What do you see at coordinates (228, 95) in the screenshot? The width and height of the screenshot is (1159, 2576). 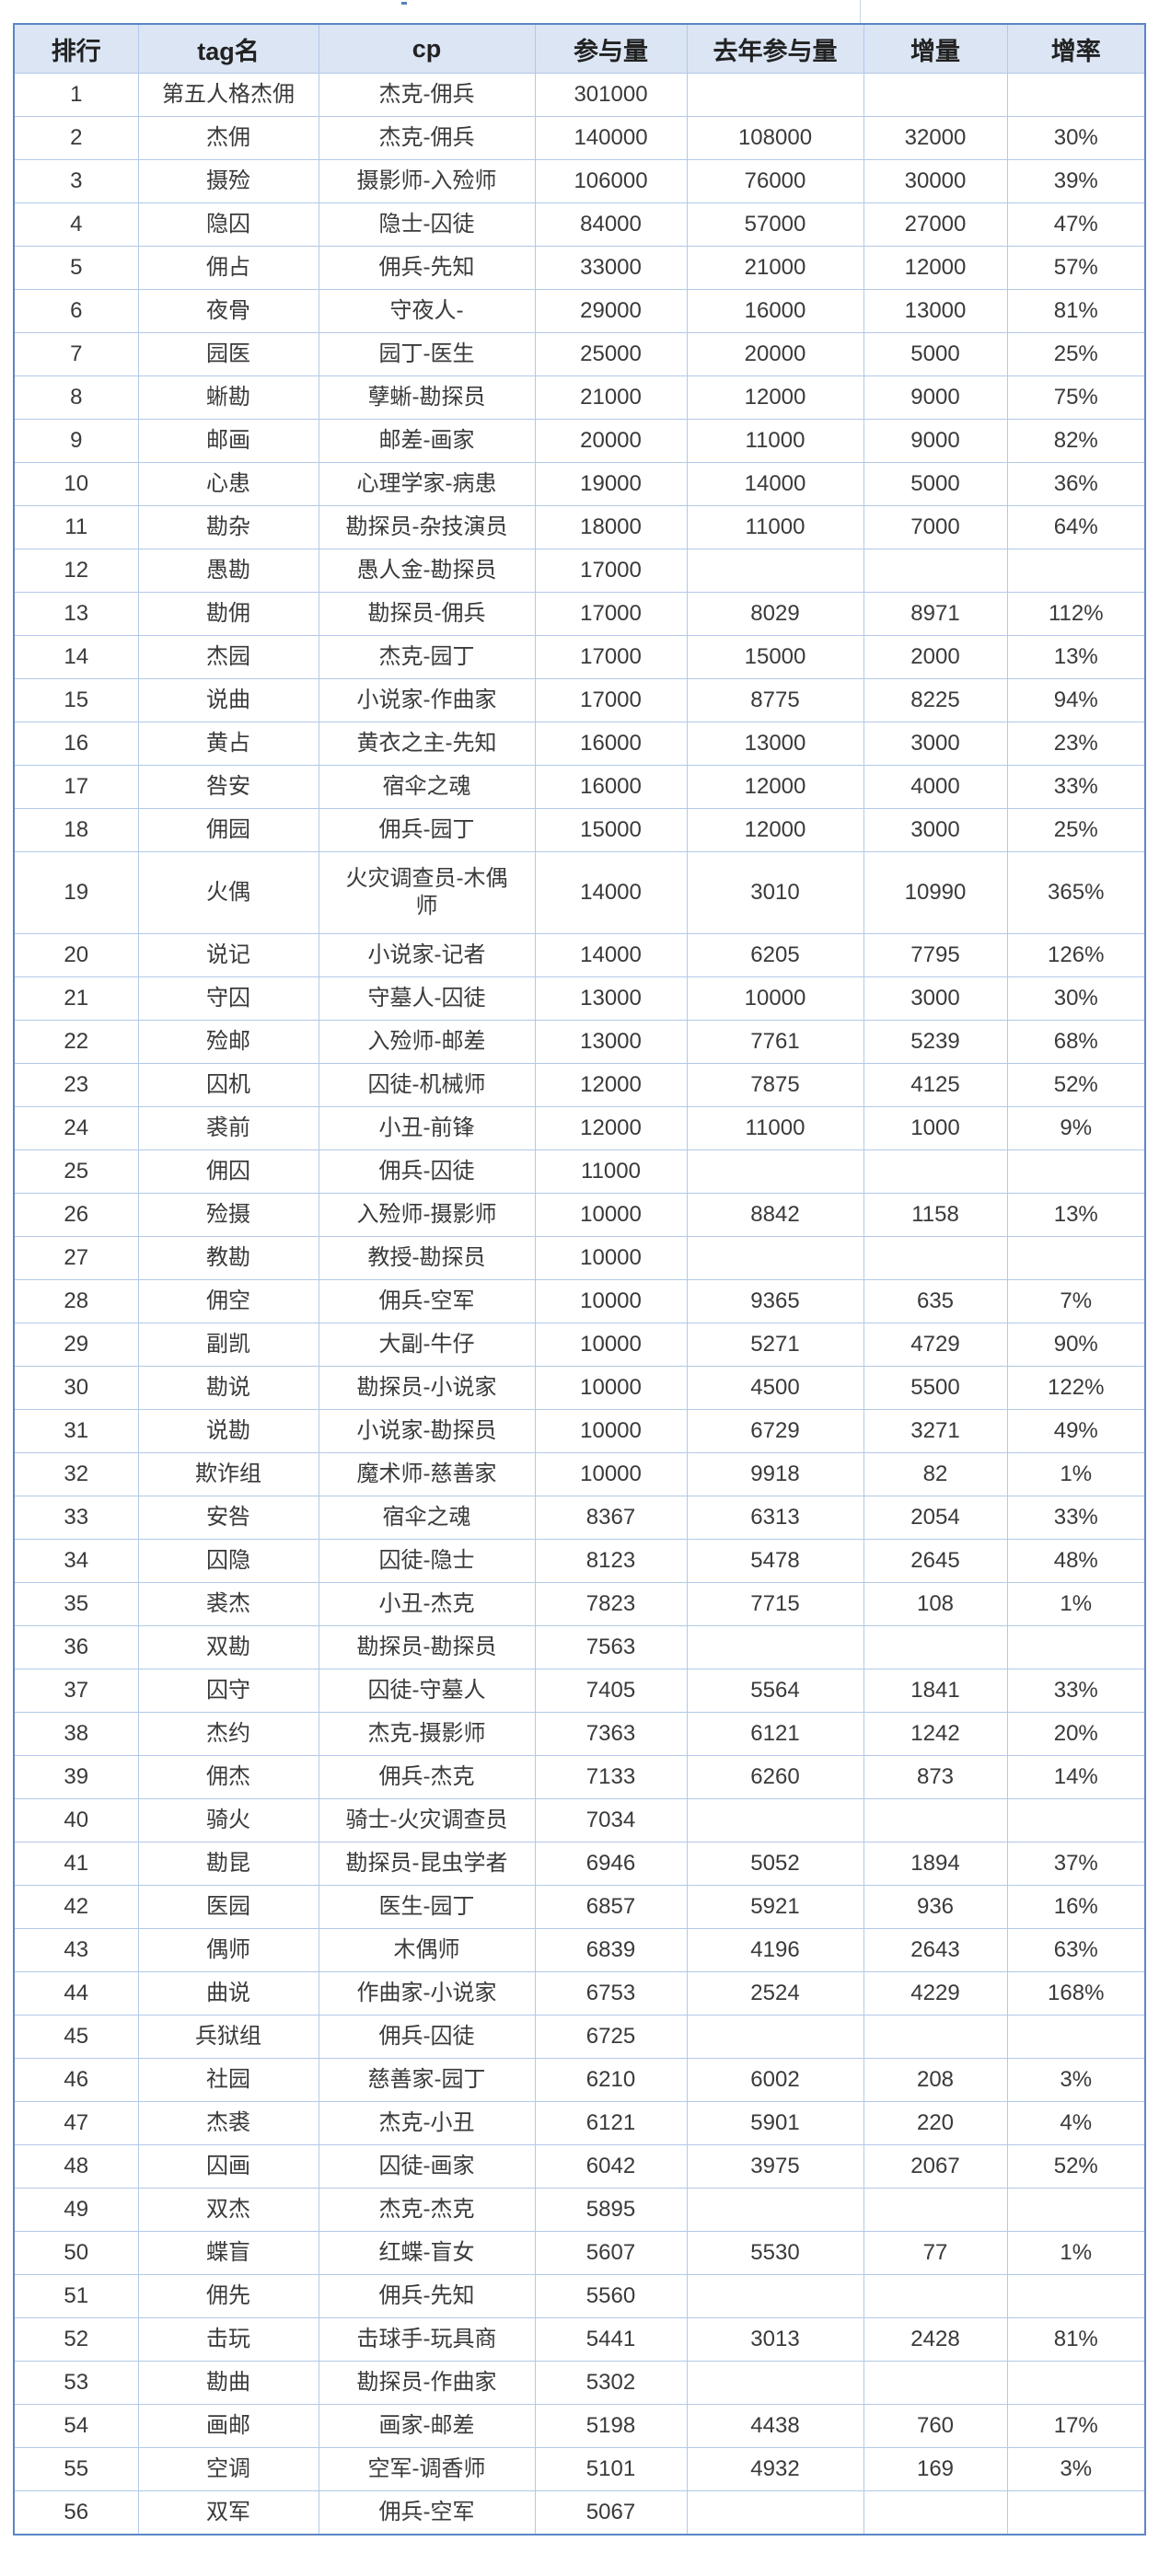 I see `tag-cell: 第五人格杰佣` at bounding box center [228, 95].